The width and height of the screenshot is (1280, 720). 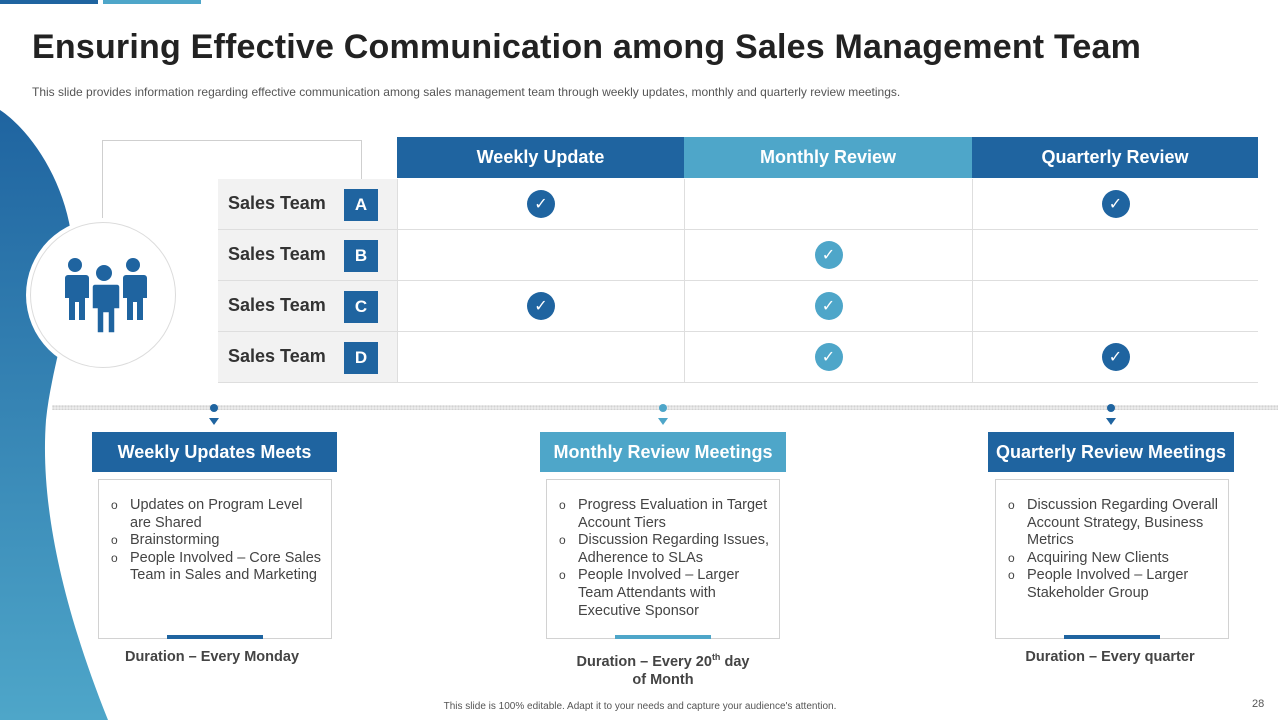 I want to click on top-accent-bar-dark, so click(x=49, y=2).